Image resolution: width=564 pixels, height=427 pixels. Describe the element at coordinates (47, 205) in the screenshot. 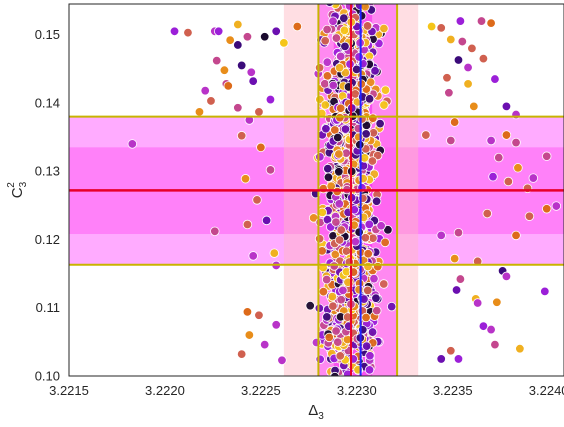

I see `y-axis-ticks: 0.10 0.11 0.12 0.13 0.14 0.15` at that location.